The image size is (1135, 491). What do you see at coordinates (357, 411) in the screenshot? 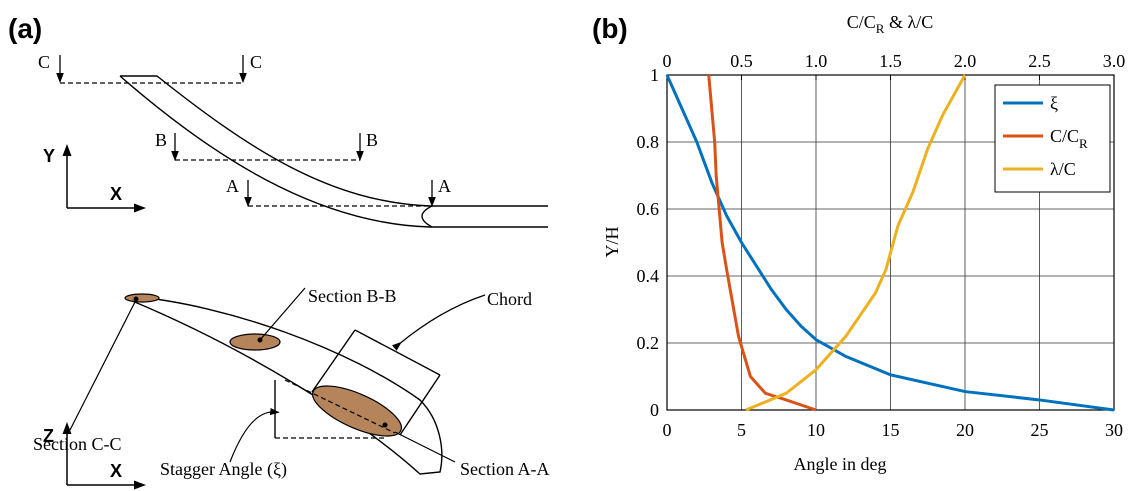
I see `section-a` at bounding box center [357, 411].